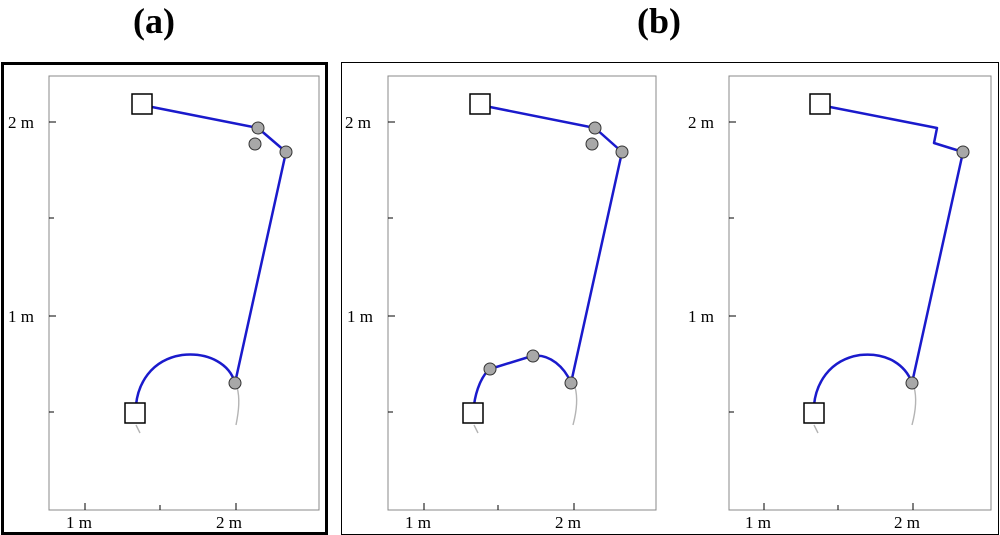  Describe the element at coordinates (418, 522) in the screenshot. I see `xtick-label-1m-b1: 1 m` at that location.